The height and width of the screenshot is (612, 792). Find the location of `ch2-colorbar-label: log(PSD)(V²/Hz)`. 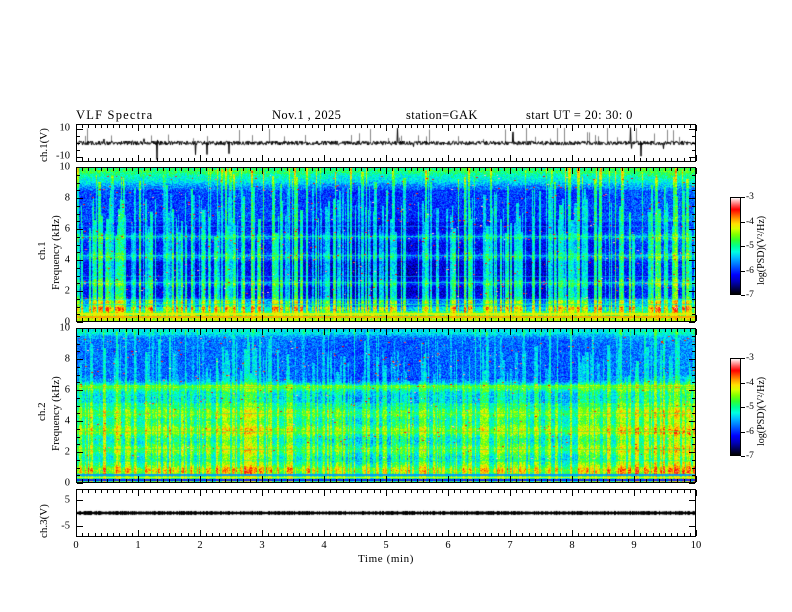

ch2-colorbar-label: log(PSD)(V²/Hz) is located at coordinates (761, 411).